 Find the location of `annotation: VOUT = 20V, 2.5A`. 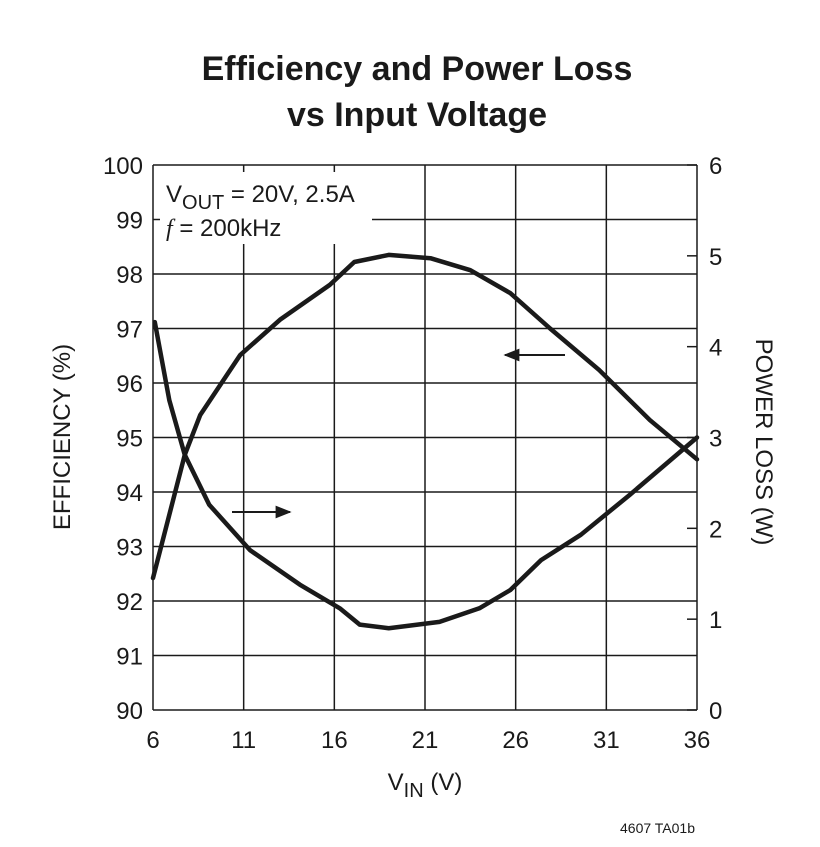

annotation: VOUT = 20V, 2.5A is located at coordinates (260, 197).